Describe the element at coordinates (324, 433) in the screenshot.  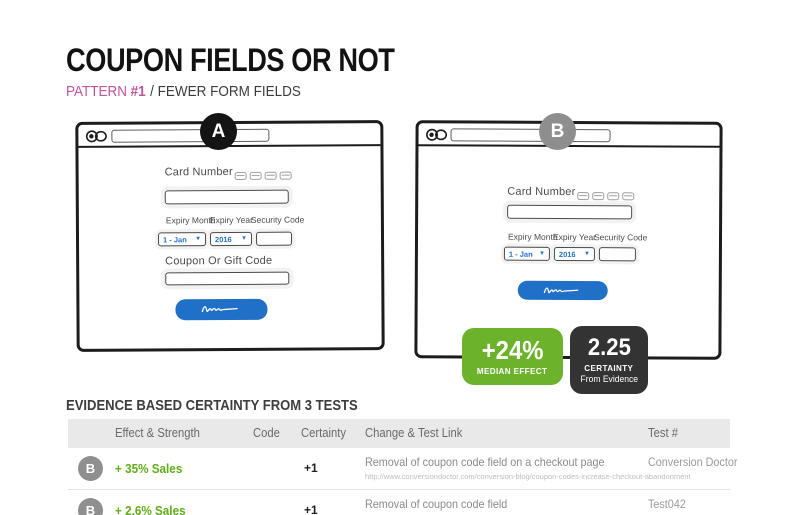
I see `col-certainty: Certainty` at that location.